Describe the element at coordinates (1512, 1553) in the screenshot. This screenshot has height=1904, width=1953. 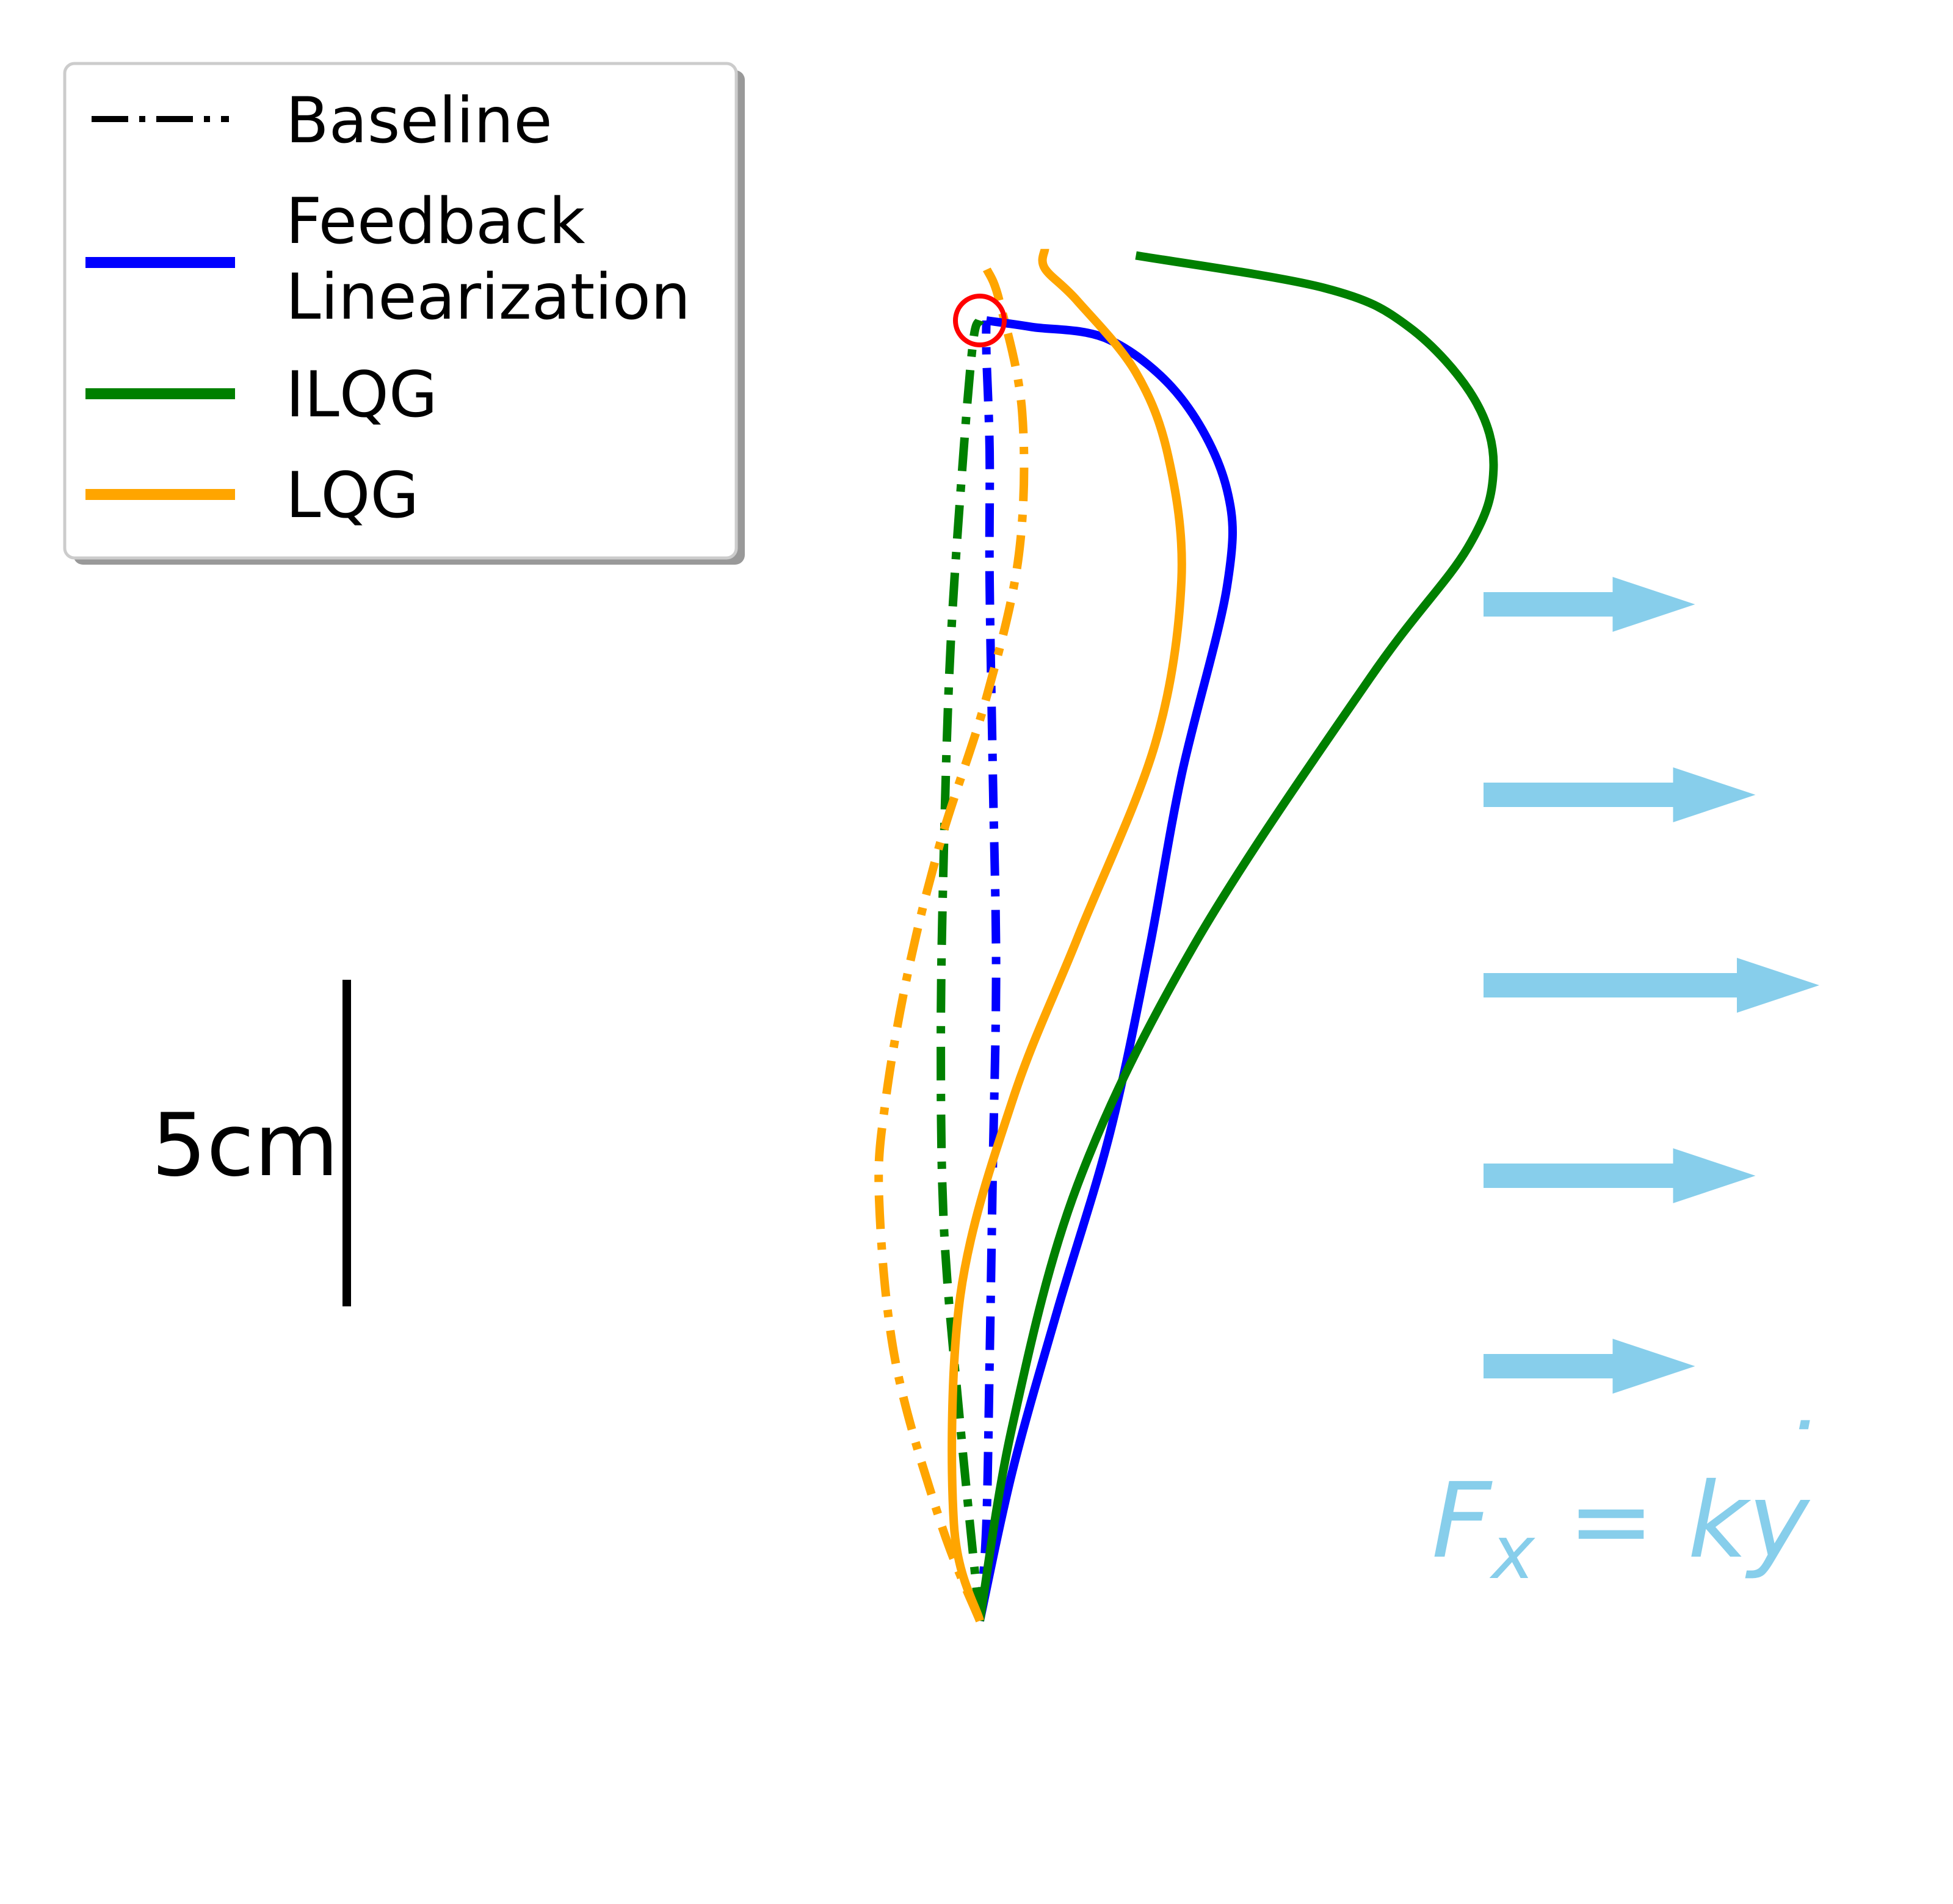
I see `force-label-subscript-x: x` at that location.